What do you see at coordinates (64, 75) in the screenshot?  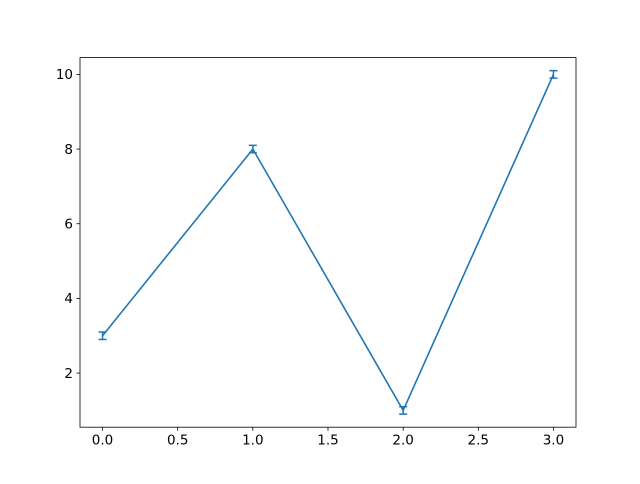 I see `y-tick-label: 10` at bounding box center [64, 75].